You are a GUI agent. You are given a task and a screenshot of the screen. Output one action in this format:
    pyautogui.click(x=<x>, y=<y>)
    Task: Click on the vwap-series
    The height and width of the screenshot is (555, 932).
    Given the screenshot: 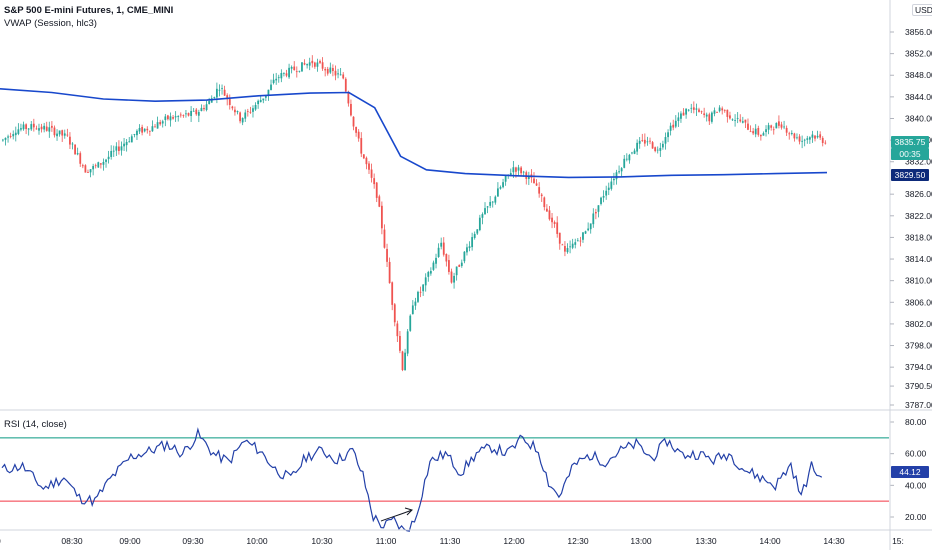 What is the action you would take?
    pyautogui.click(x=414, y=133)
    